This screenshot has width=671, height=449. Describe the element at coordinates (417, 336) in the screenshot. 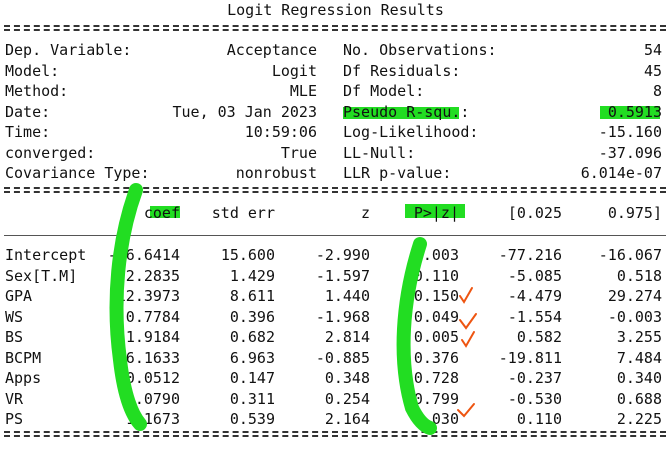

I see `p-column-bracket-stroke` at that location.